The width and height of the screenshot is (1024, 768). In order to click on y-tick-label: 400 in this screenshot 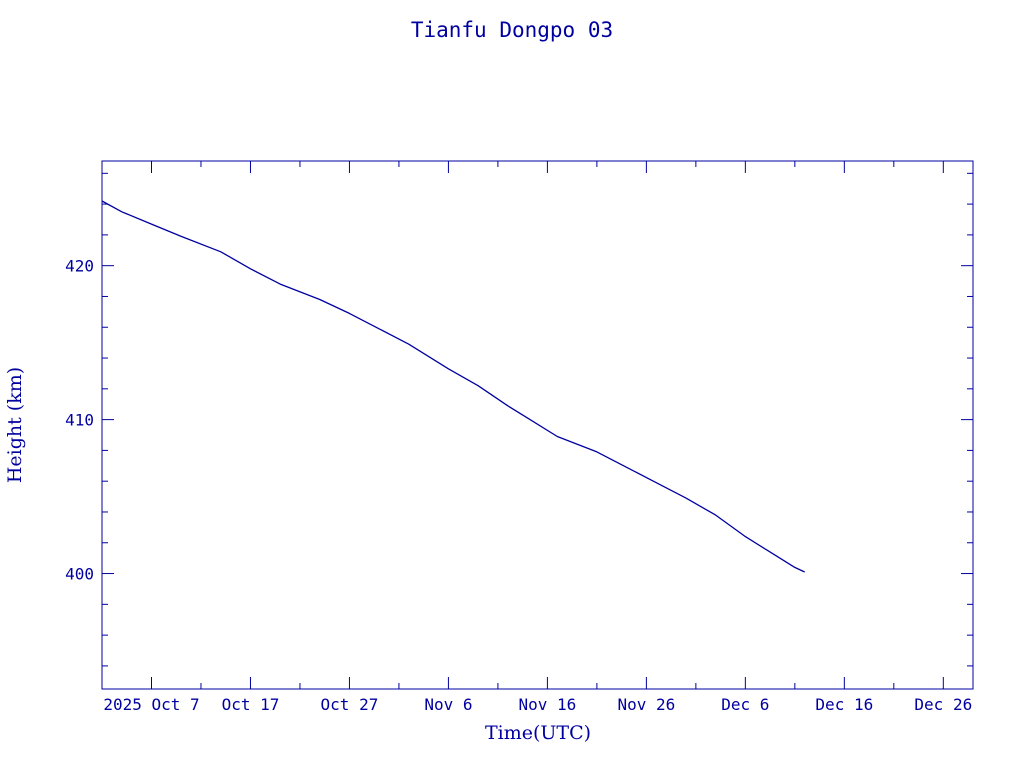, I will do `click(79, 574)`.